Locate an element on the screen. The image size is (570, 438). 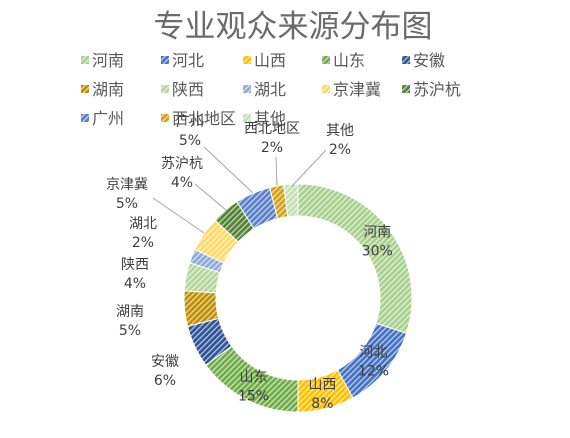
legend-label: 安徽 is located at coordinates (429, 60).